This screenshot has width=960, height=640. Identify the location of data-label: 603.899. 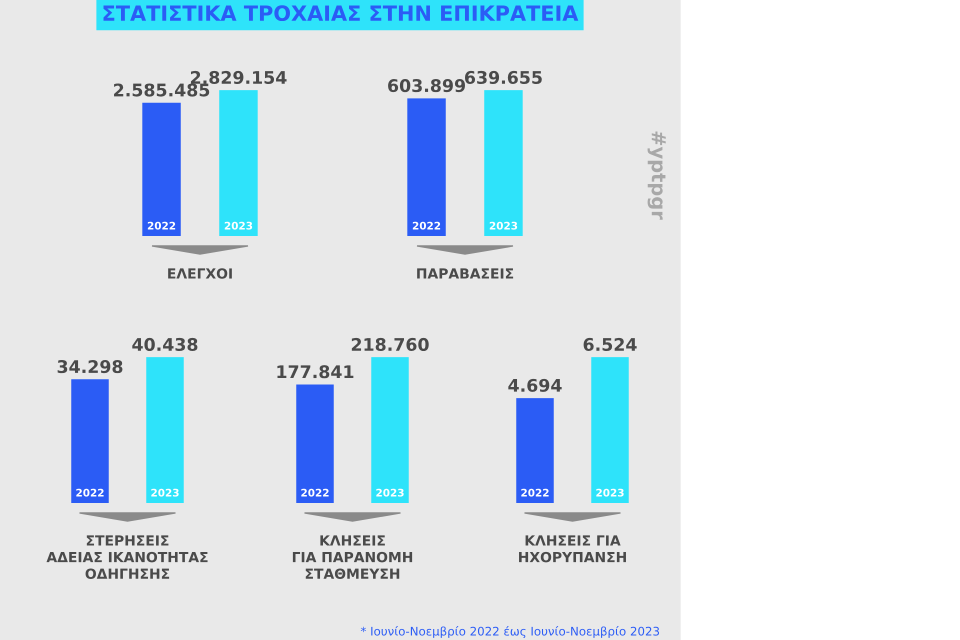
(426, 85).